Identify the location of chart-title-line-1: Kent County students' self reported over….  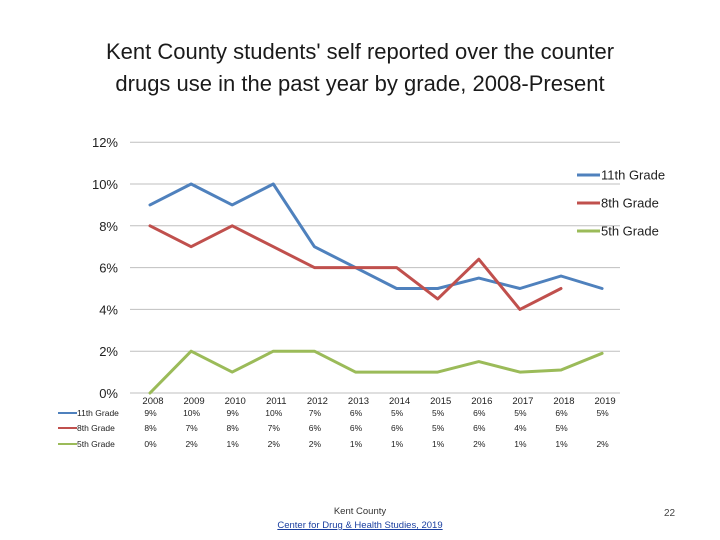
(360, 51).